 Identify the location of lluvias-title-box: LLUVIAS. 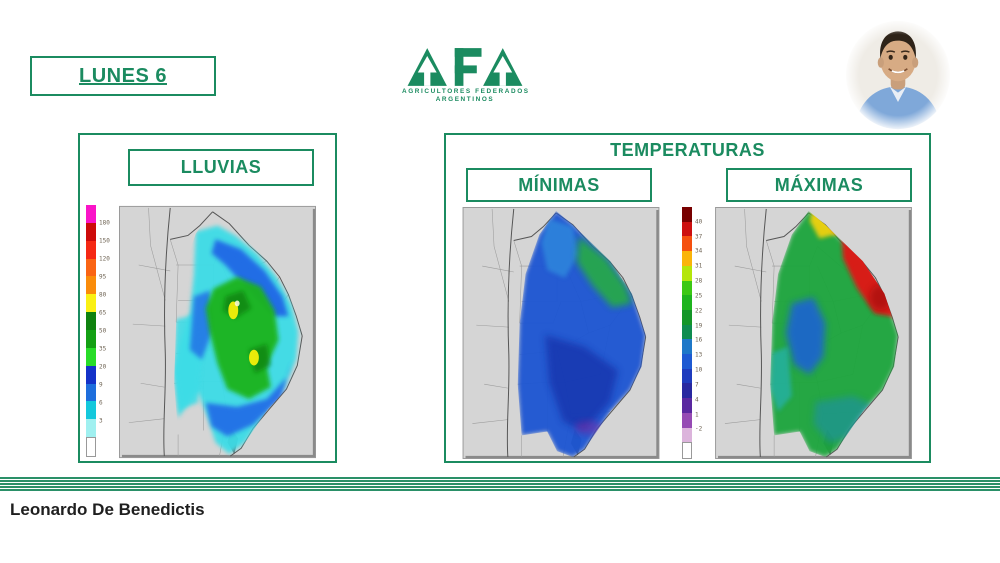
(221, 167).